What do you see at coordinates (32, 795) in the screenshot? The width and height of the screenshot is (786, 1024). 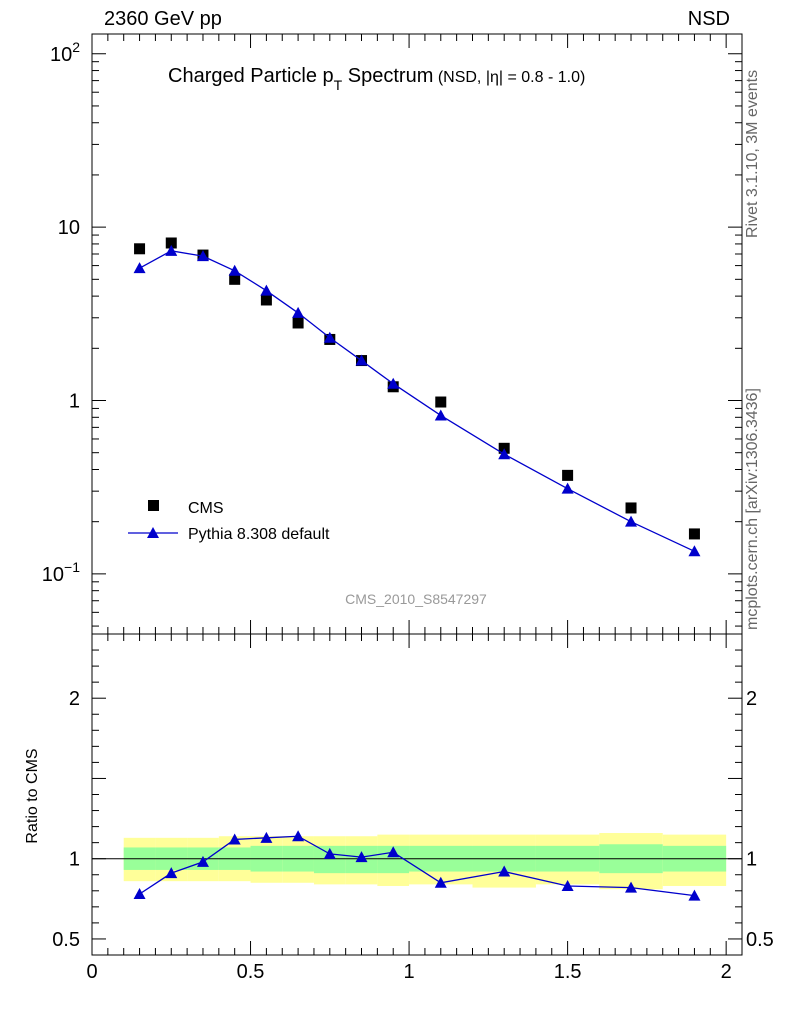 I see `ratio-axis-label: Ratio to CMS` at bounding box center [32, 795].